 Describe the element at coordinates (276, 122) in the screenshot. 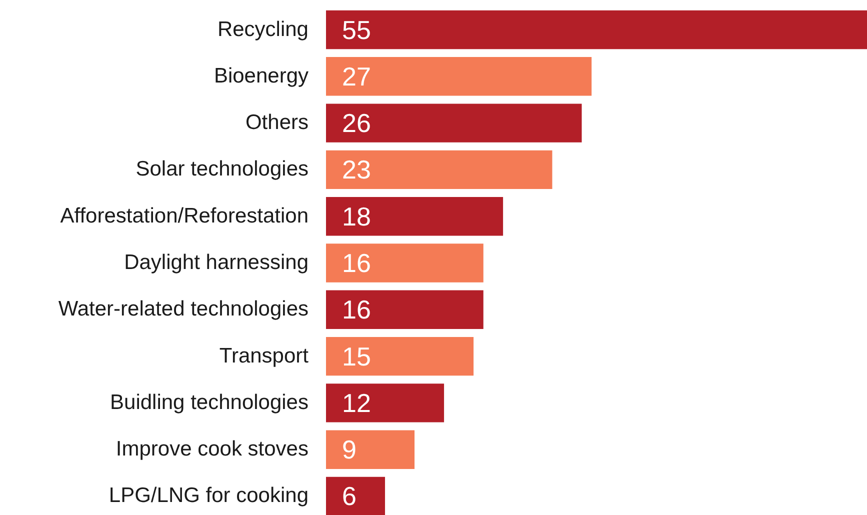

I see `y-tick-label: Others` at that location.